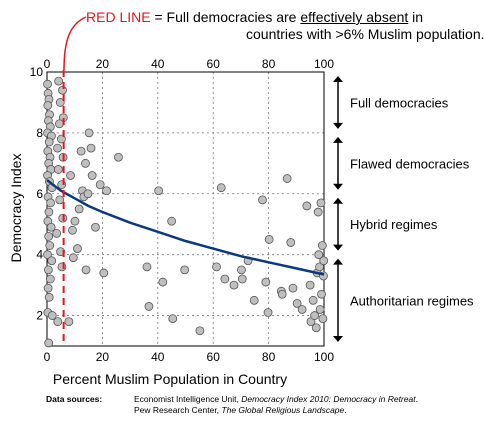 This screenshot has width=484, height=422. Describe the element at coordinates (283, 410) in the screenshot. I see `source-2-title: The Global Religious Landscape` at that location.